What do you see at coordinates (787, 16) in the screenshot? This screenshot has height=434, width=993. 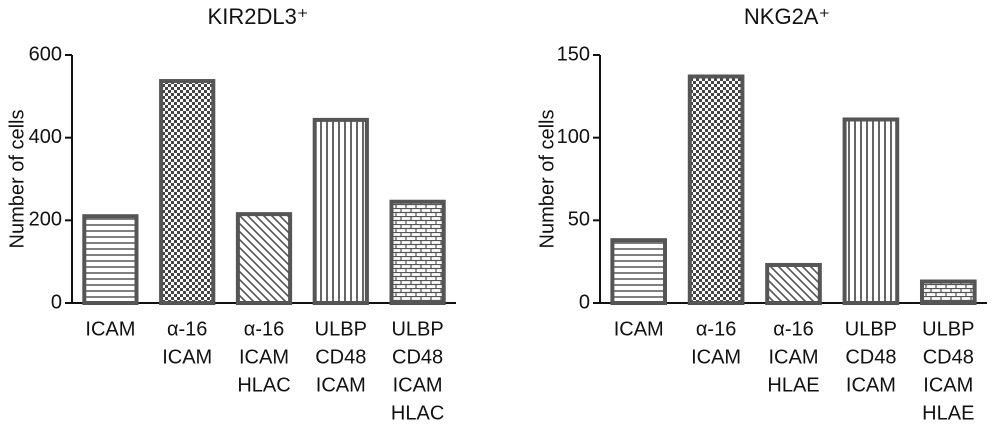 I see `chart-title: NKG2A⁺` at bounding box center [787, 16].